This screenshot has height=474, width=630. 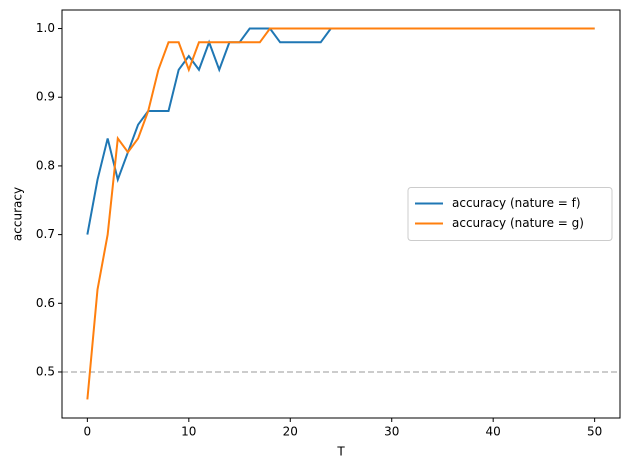 What do you see at coordinates (45, 165) in the screenshot?
I see `y-tick-label: 0.8` at bounding box center [45, 165].